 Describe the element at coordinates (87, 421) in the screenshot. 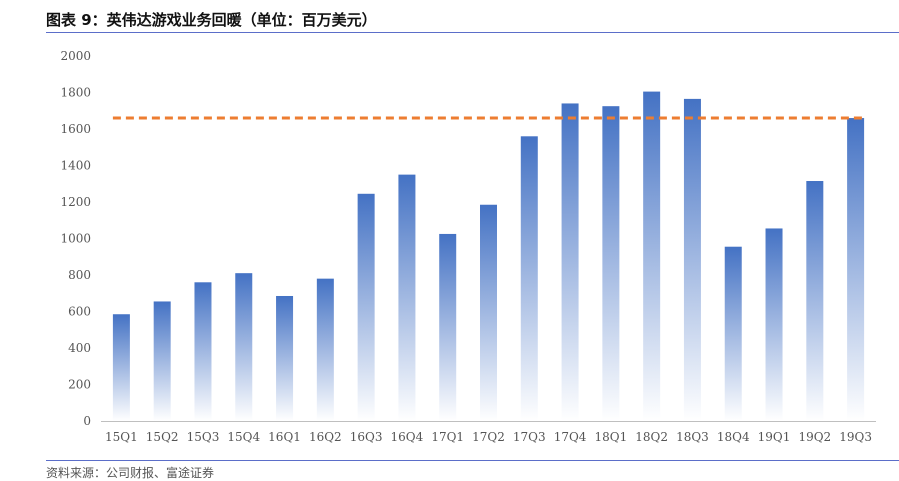

I see `y-tick-label: 0` at that location.